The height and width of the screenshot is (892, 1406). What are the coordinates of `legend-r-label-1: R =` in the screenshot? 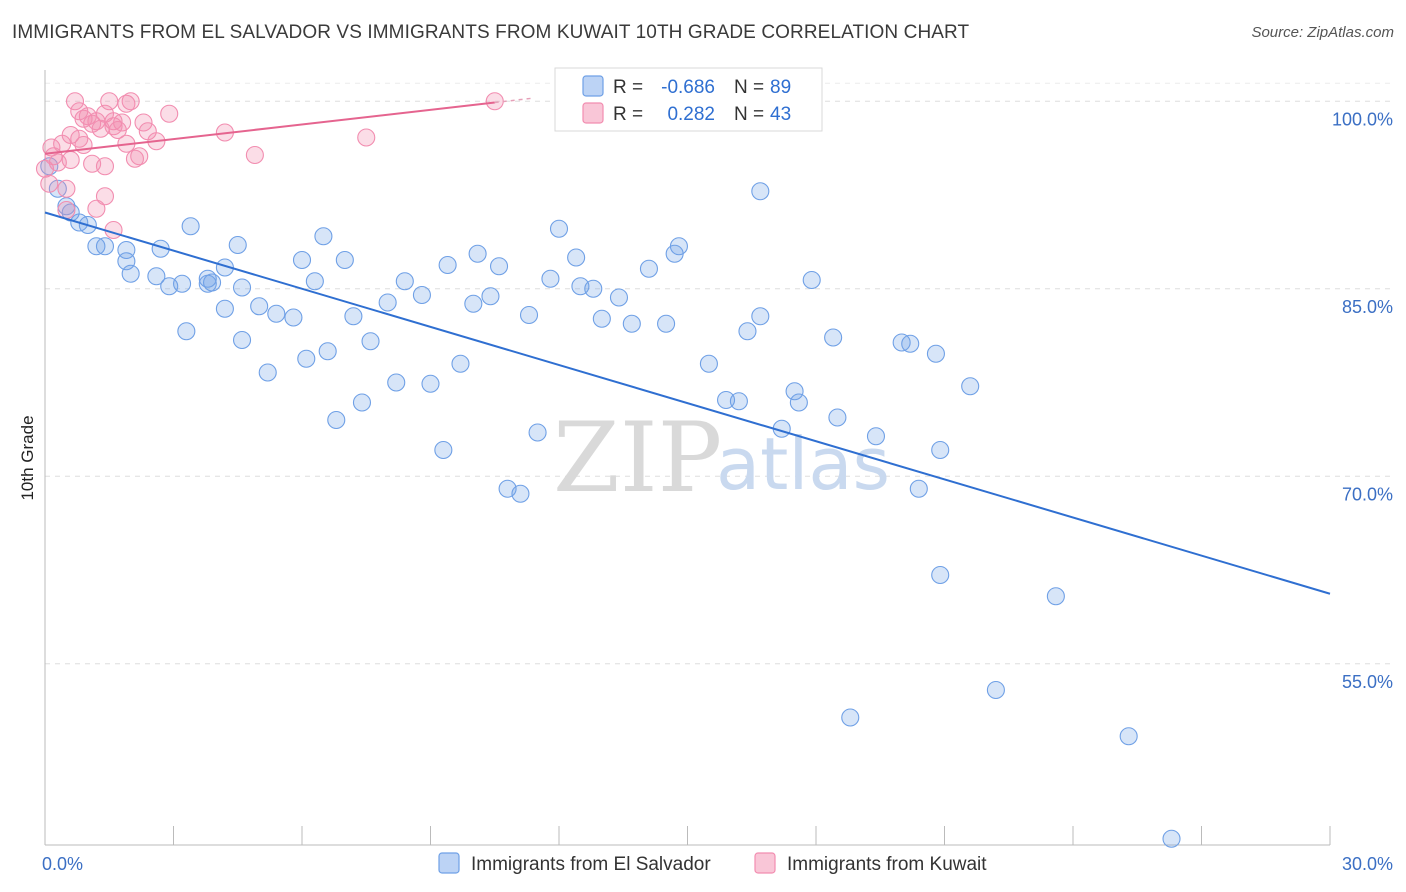 It's located at (628, 87).